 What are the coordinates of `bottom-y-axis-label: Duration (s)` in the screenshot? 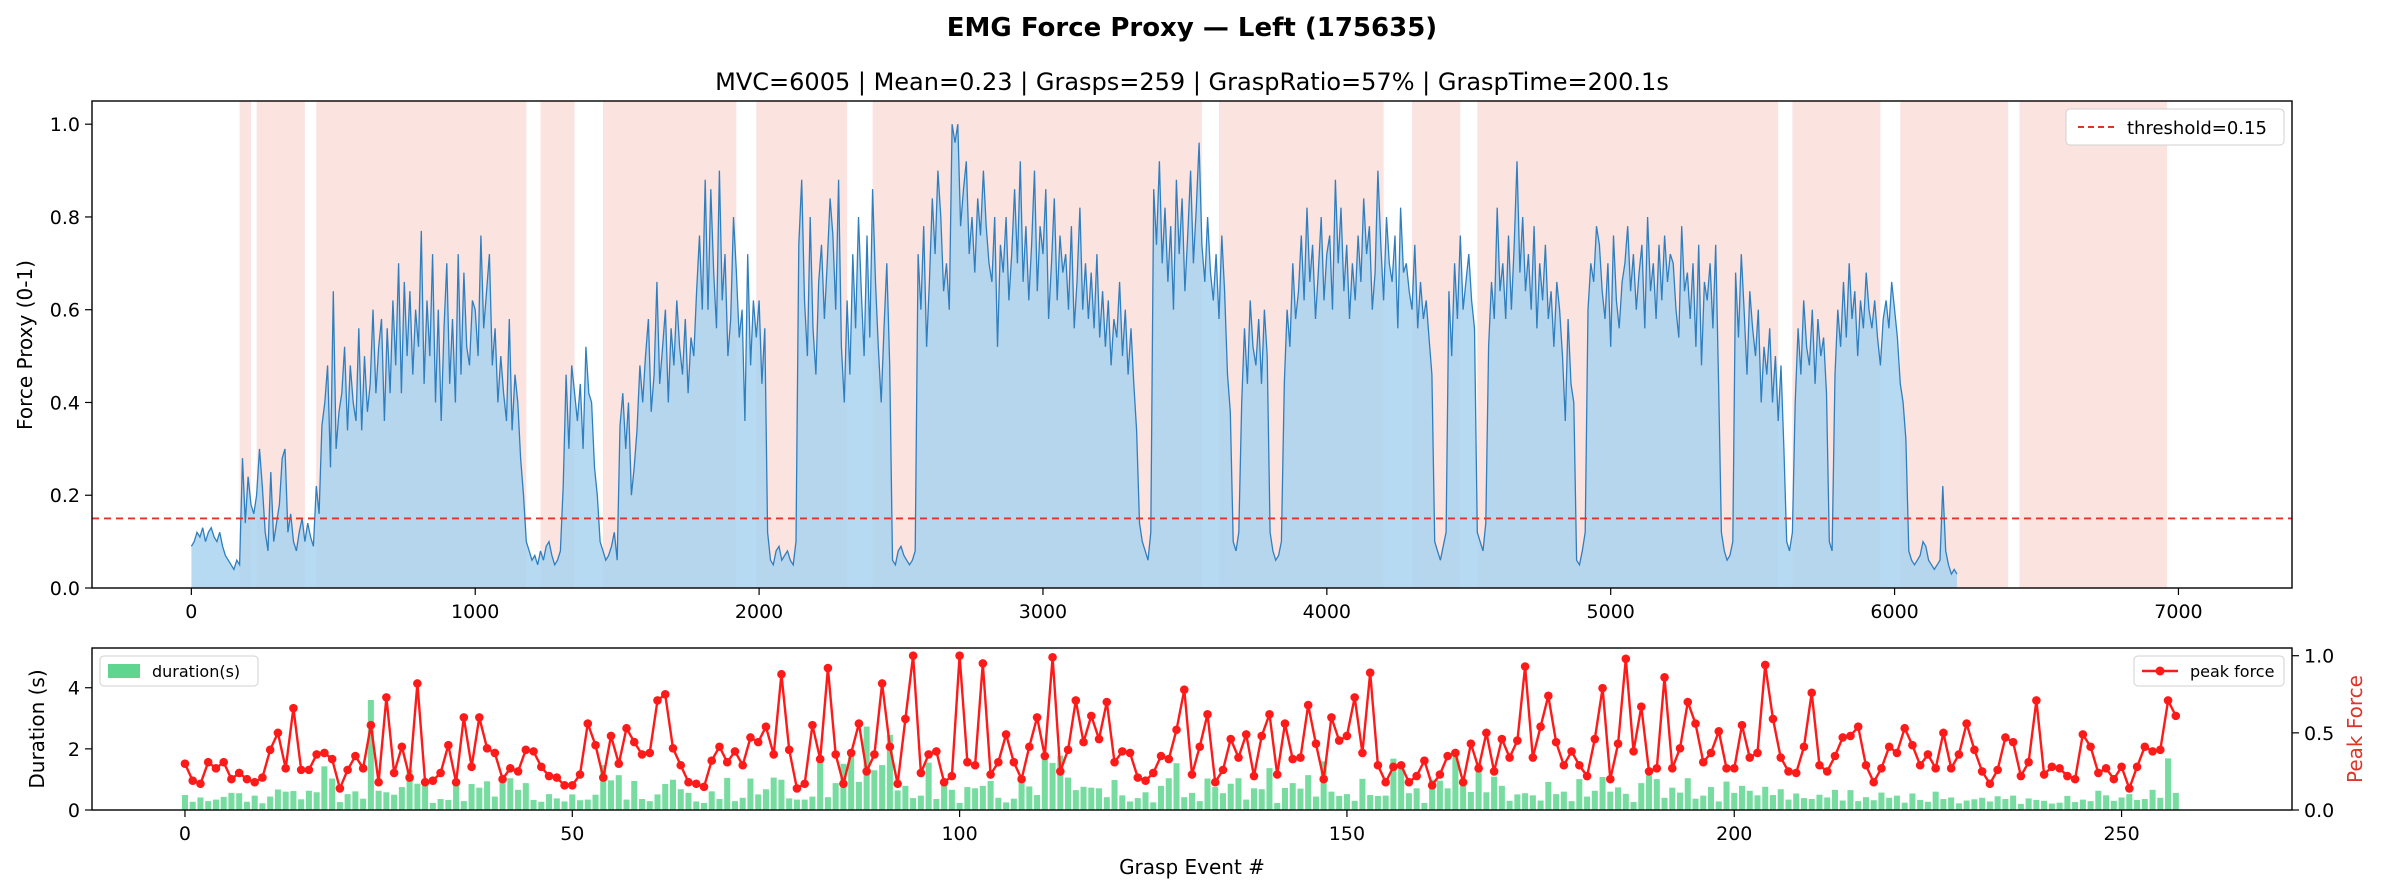 It's located at (37, 728).